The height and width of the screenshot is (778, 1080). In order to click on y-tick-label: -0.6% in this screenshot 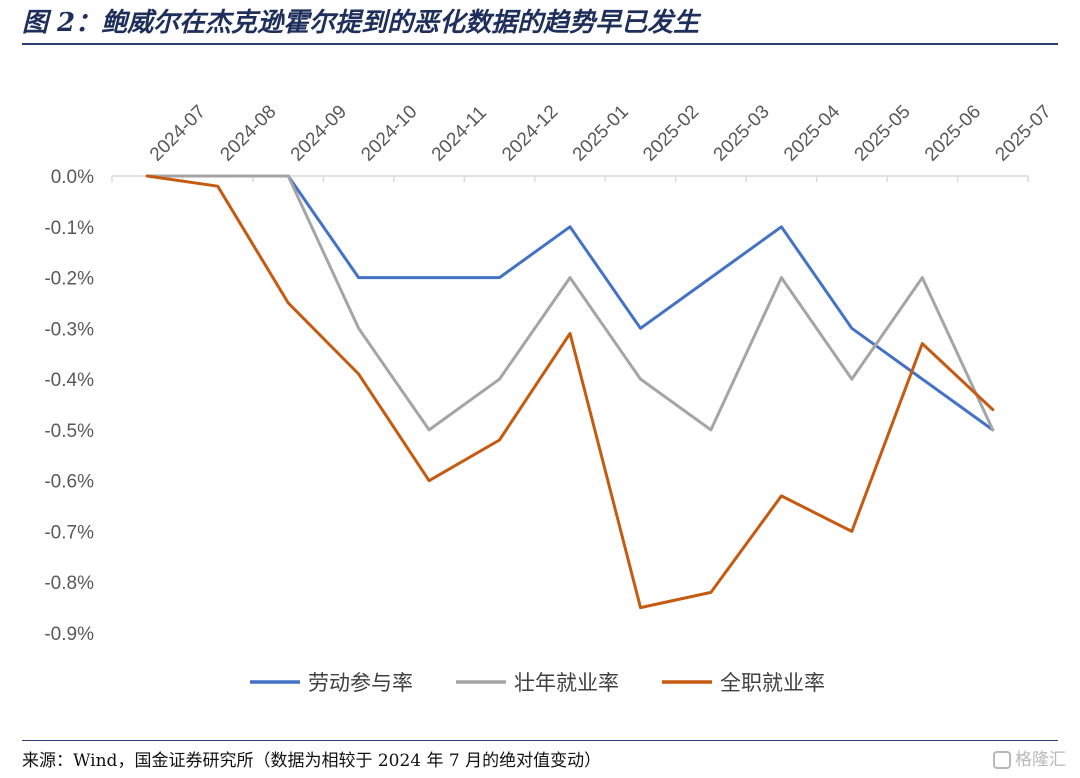, I will do `click(69, 482)`.